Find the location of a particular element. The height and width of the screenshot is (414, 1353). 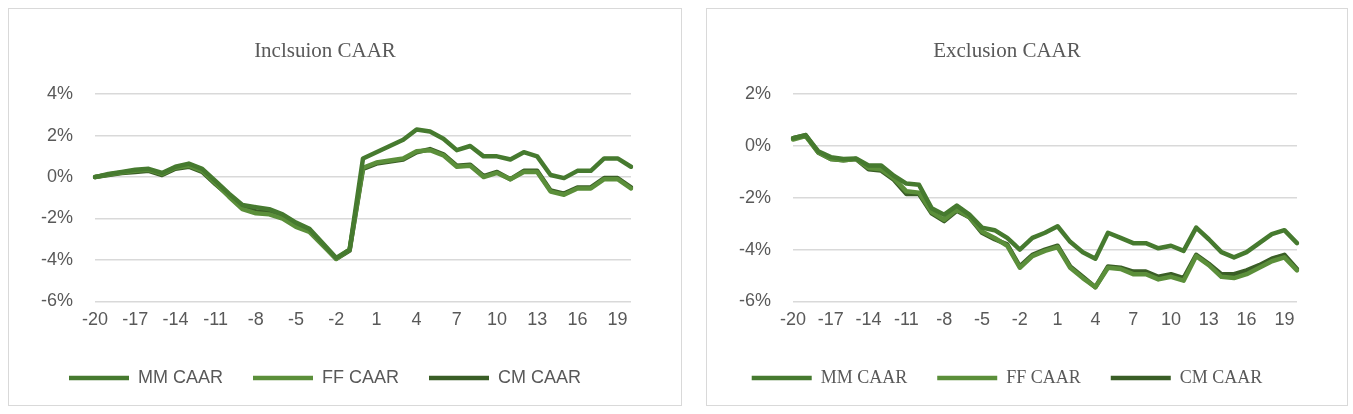

chart-title: Inclsuion CAAR is located at coordinates (325, 50).